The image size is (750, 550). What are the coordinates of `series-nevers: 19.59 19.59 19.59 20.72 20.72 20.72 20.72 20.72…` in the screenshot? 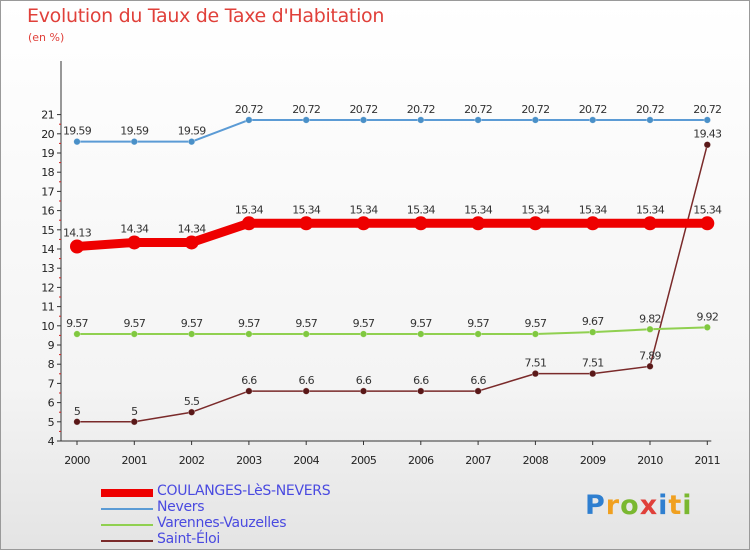 It's located at (392, 124).